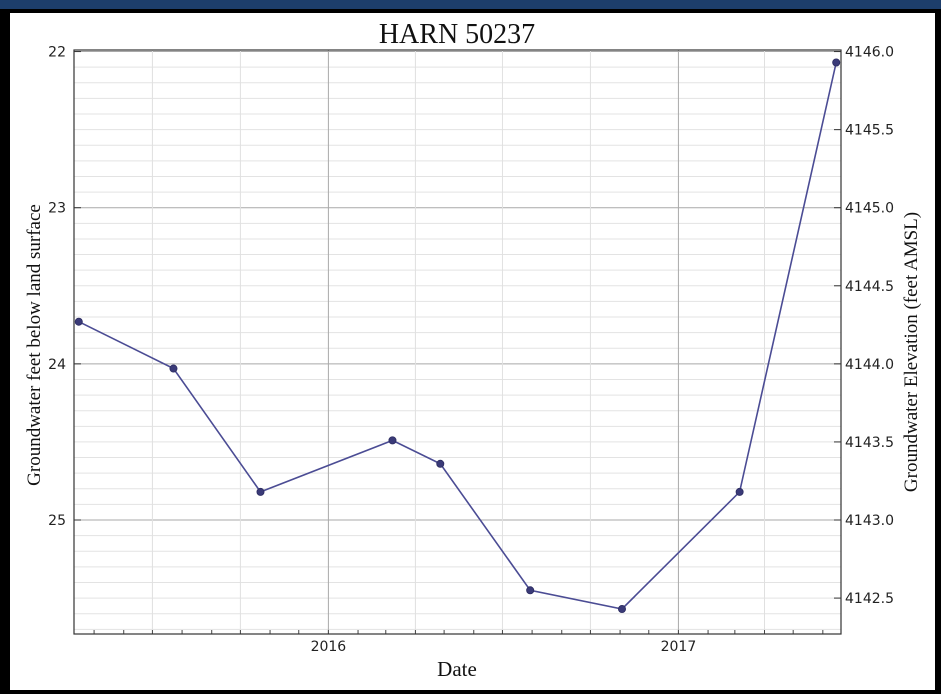 Image resolution: width=941 pixels, height=694 pixels. I want to click on y2-tick-label: 4143.5, so click(869, 443).